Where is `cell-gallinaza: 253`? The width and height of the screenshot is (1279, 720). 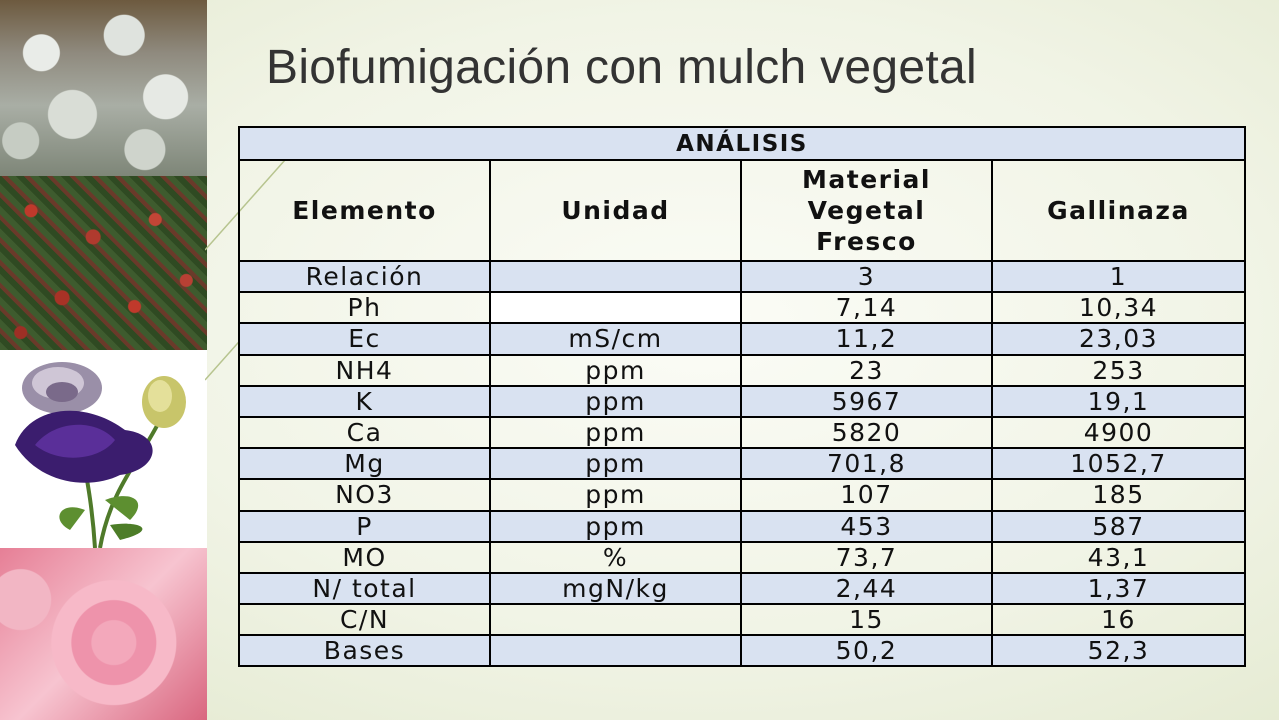 cell-gallinaza: 253 is located at coordinates (1118, 370).